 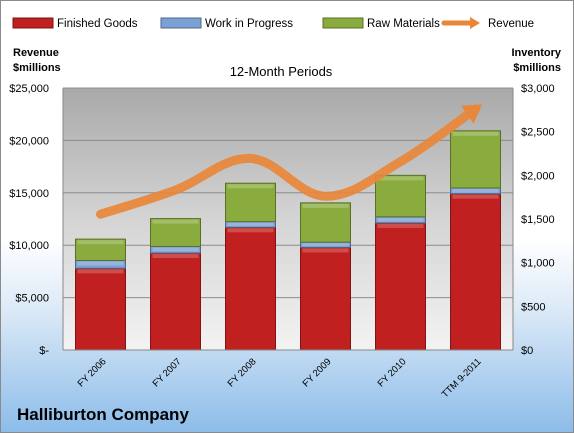 I want to click on right-tick-label: $2,500, so click(x=538, y=133).